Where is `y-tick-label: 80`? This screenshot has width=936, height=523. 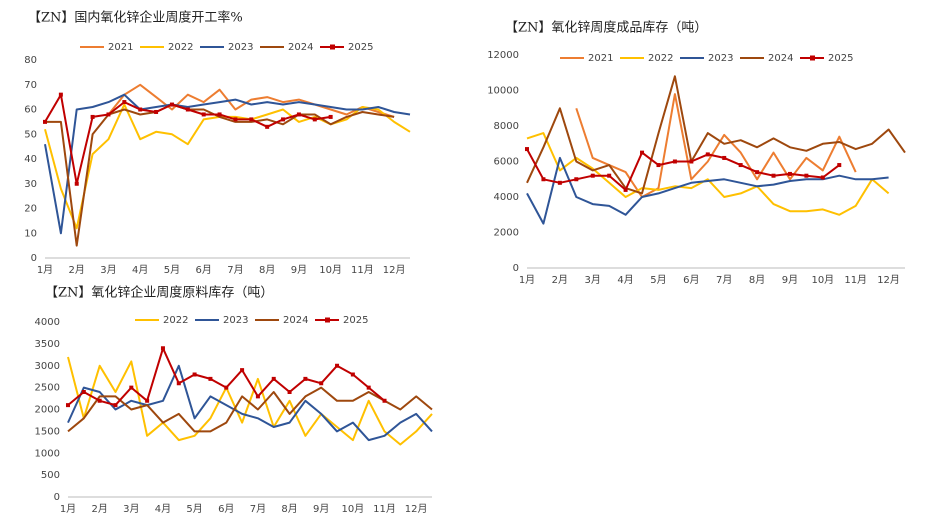 y-tick-label: 80 is located at coordinates (30, 60).